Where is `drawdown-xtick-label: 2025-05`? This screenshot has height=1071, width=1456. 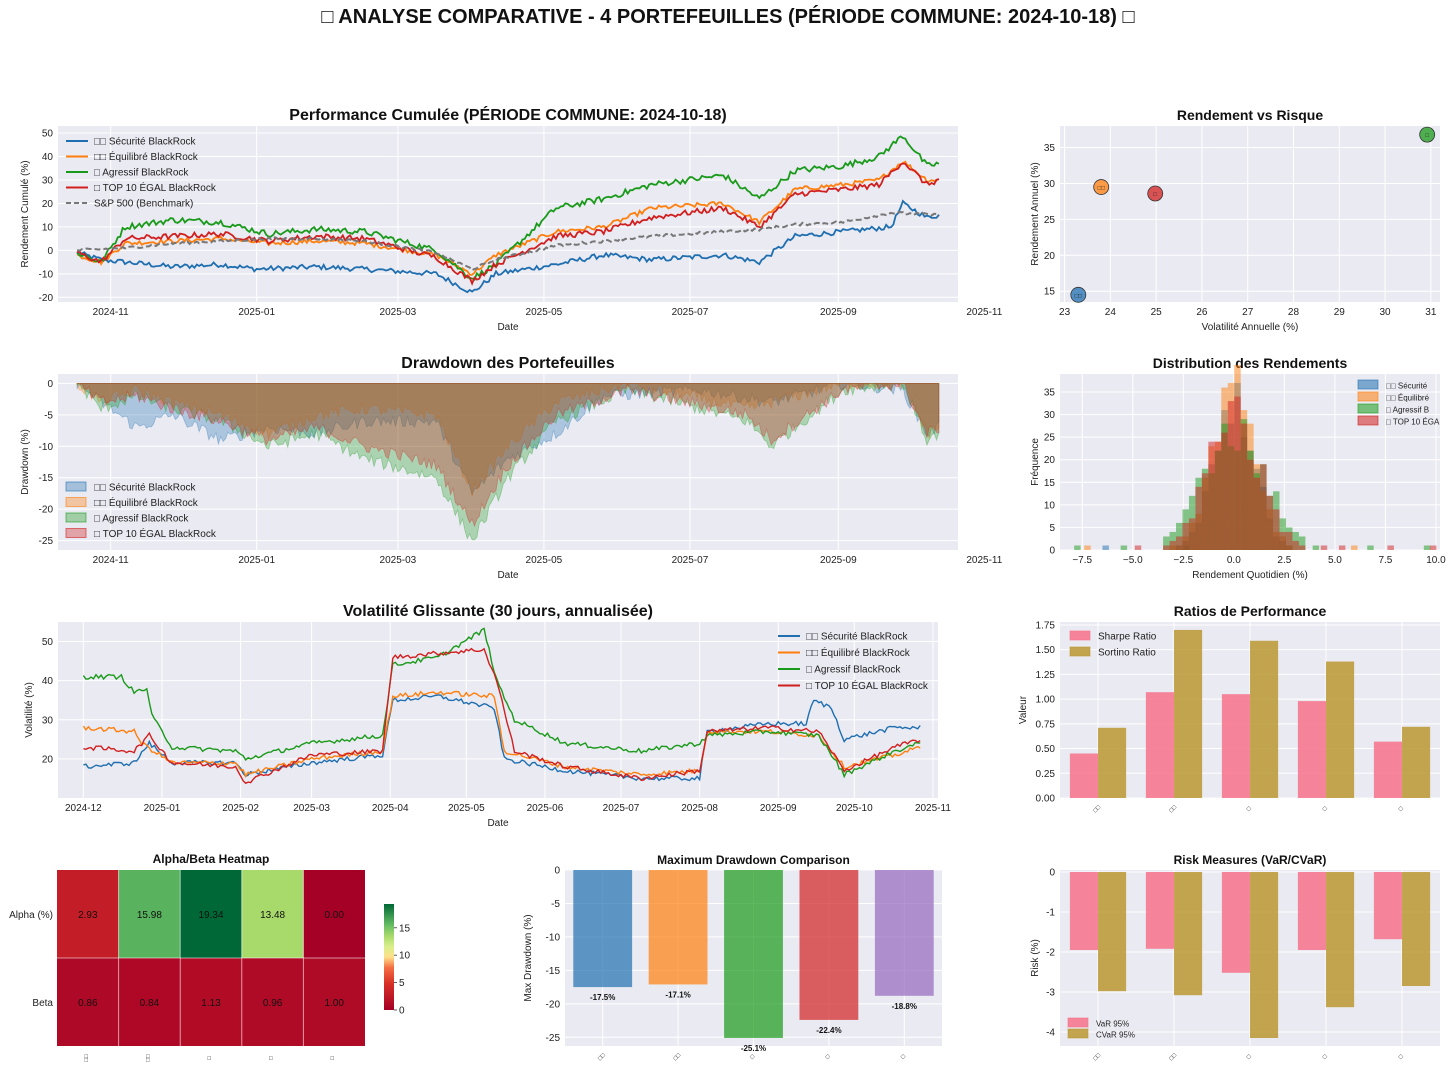
drawdown-xtick-label: 2025-05 is located at coordinates (544, 560).